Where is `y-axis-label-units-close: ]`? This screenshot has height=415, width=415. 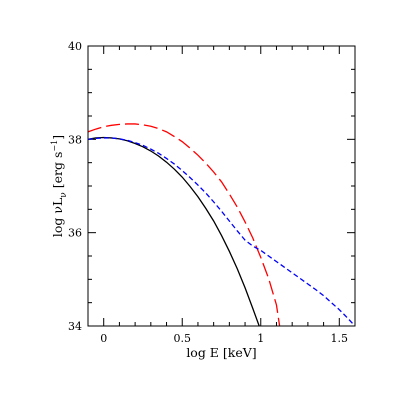
y-axis-label-units-close: ] is located at coordinates (57, 137).